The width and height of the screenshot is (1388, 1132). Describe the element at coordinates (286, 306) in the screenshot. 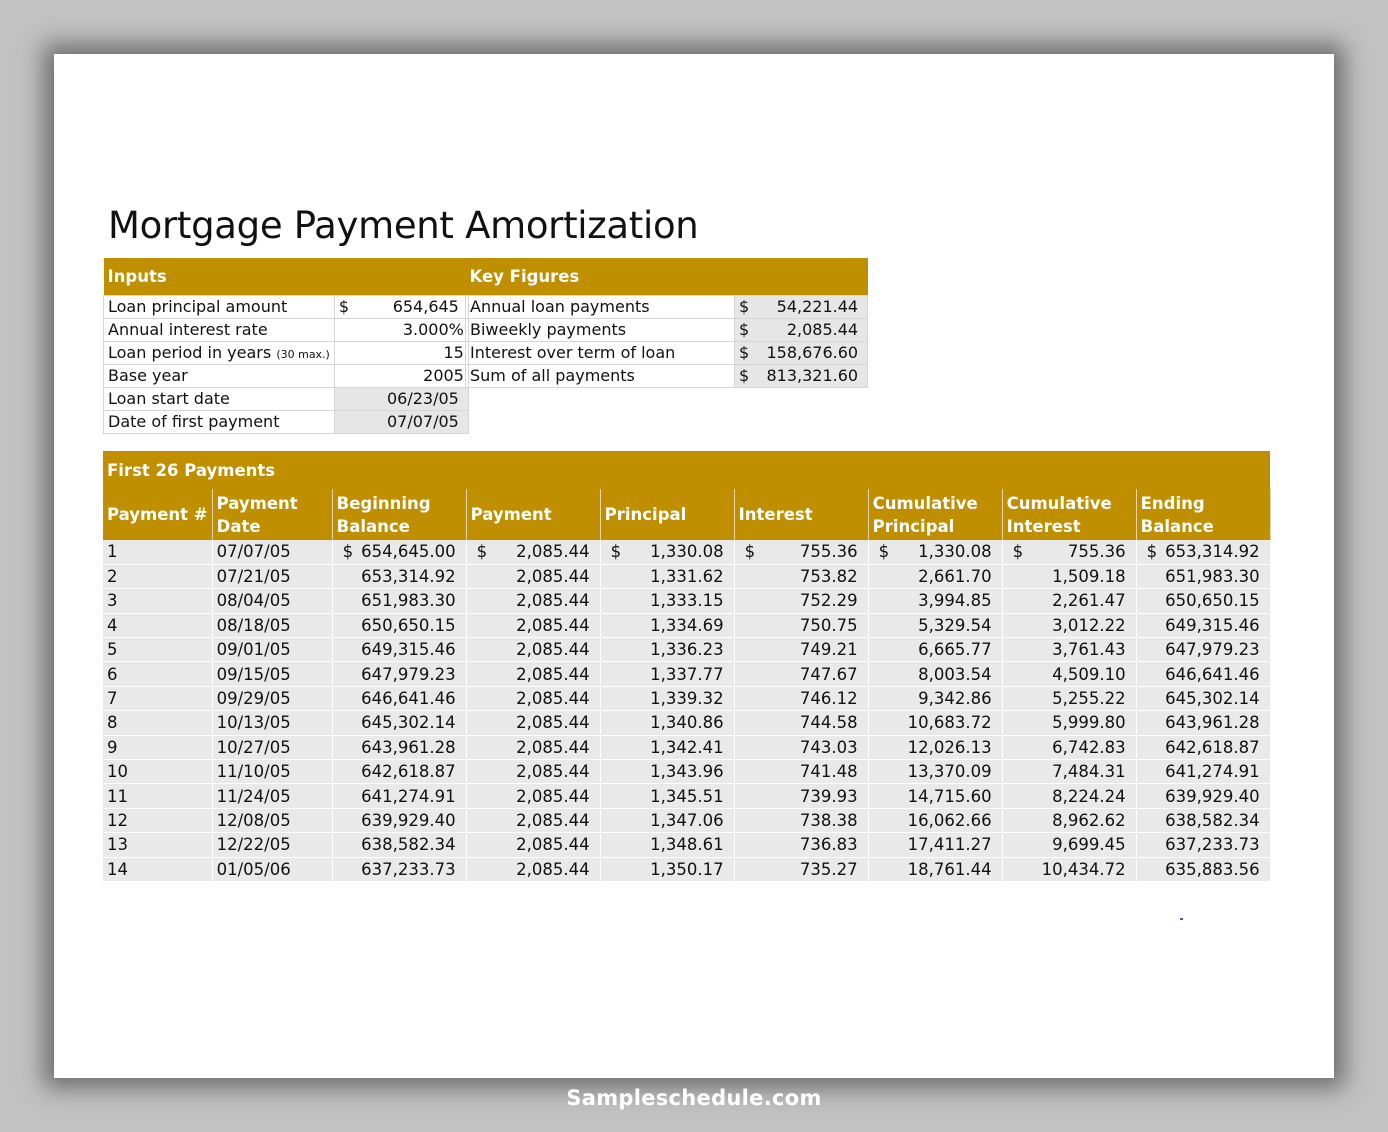

I see `input-row: Loan principal amount $654,645` at that location.